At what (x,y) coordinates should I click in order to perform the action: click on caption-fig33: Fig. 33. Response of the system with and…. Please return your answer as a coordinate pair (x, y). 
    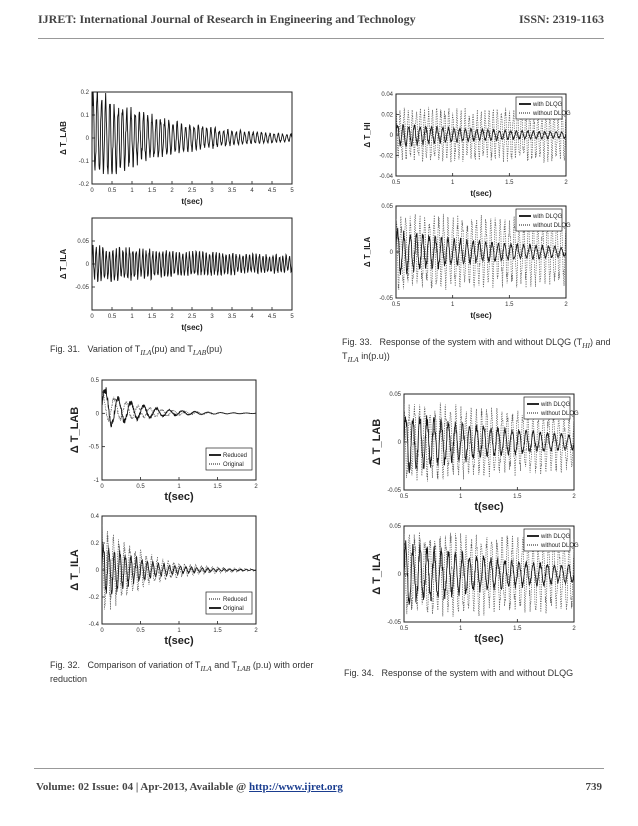
    Looking at the image, I should click on (476, 350).